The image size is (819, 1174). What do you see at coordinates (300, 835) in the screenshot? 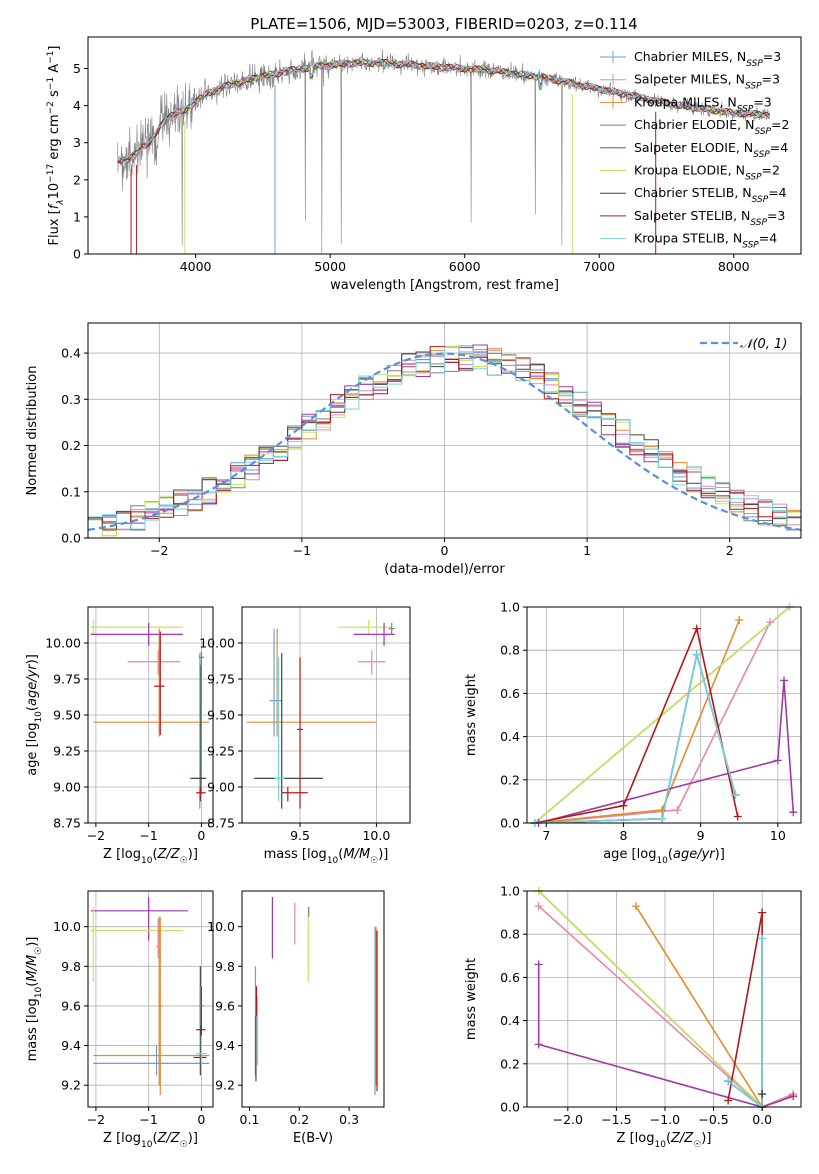
I see `x-tick-label: 9.5` at bounding box center [300, 835].